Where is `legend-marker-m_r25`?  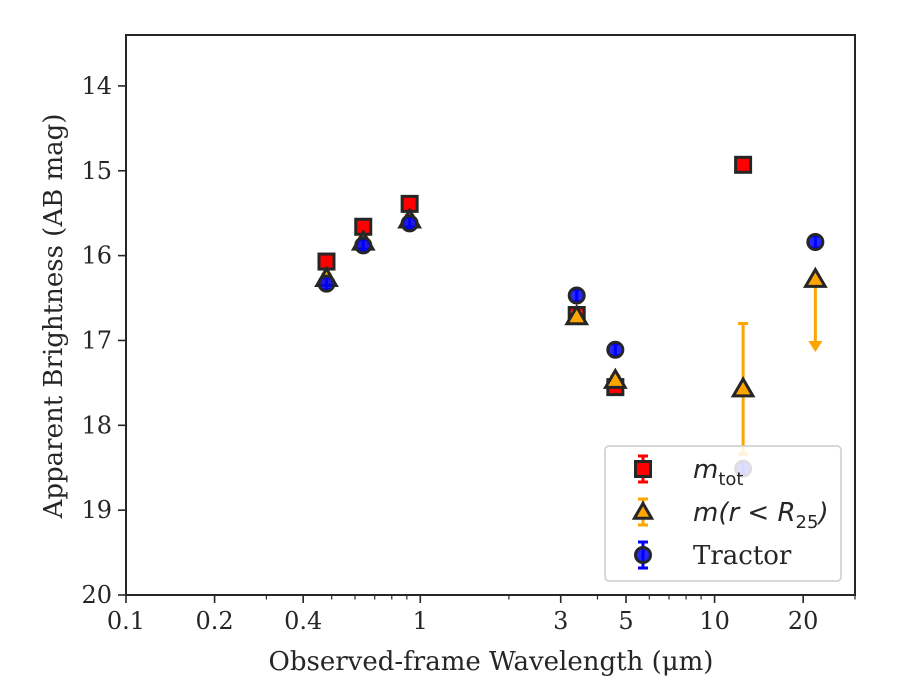
legend-marker-m_r25 is located at coordinates (643, 510).